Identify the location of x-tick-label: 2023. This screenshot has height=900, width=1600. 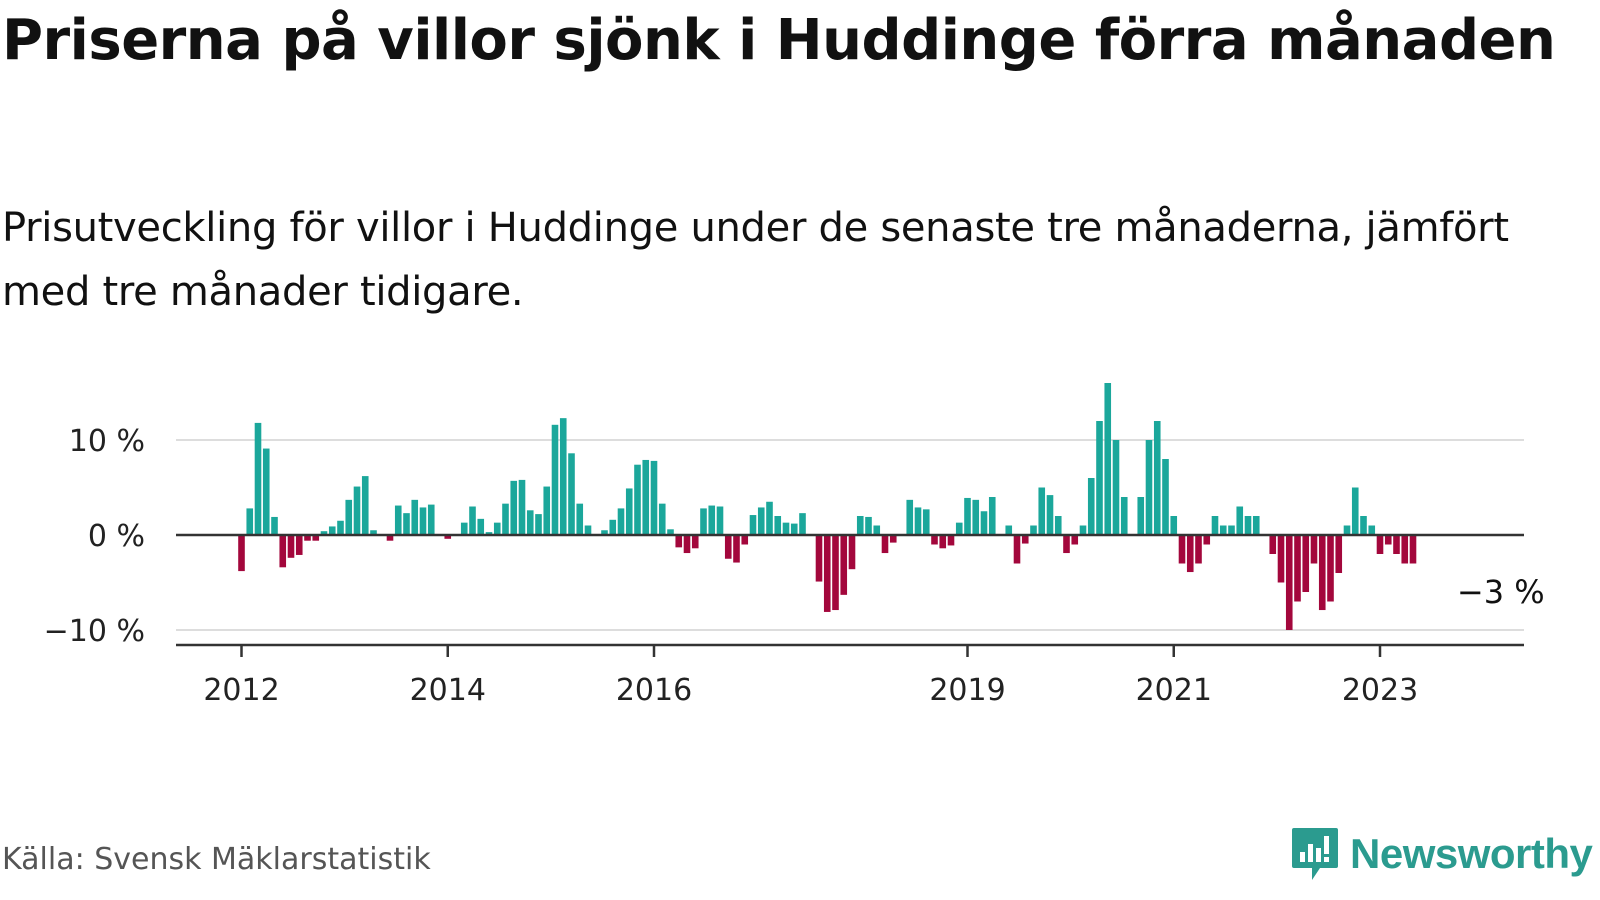
(1380, 690).